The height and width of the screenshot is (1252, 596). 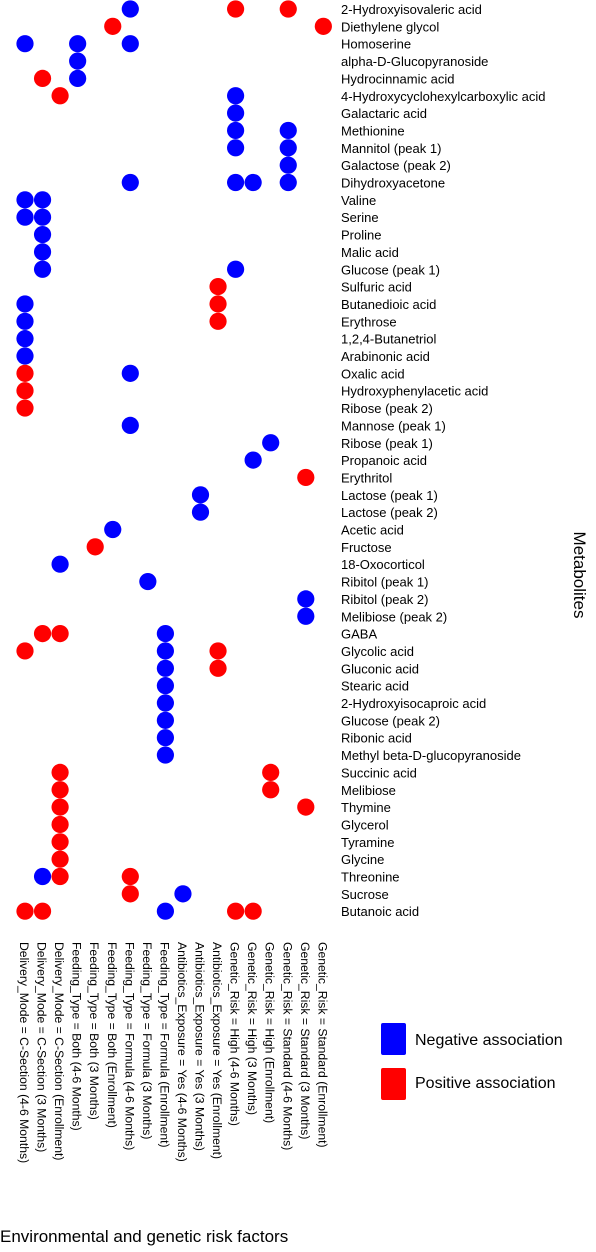 I want to click on metabolite-label: Fructose, so click(x=366, y=547).